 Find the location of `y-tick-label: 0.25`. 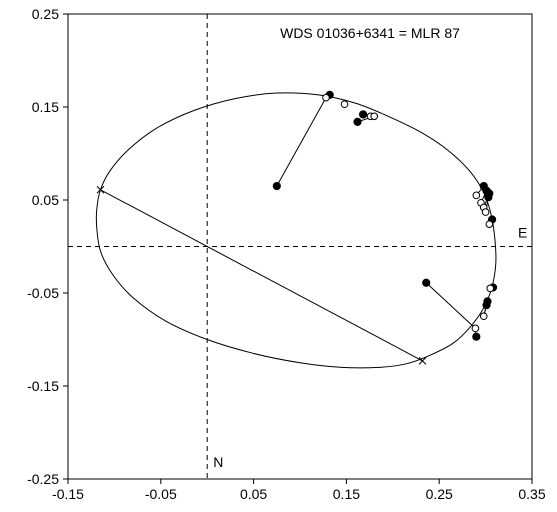

y-tick-label: 0.25 is located at coordinates (45, 14).